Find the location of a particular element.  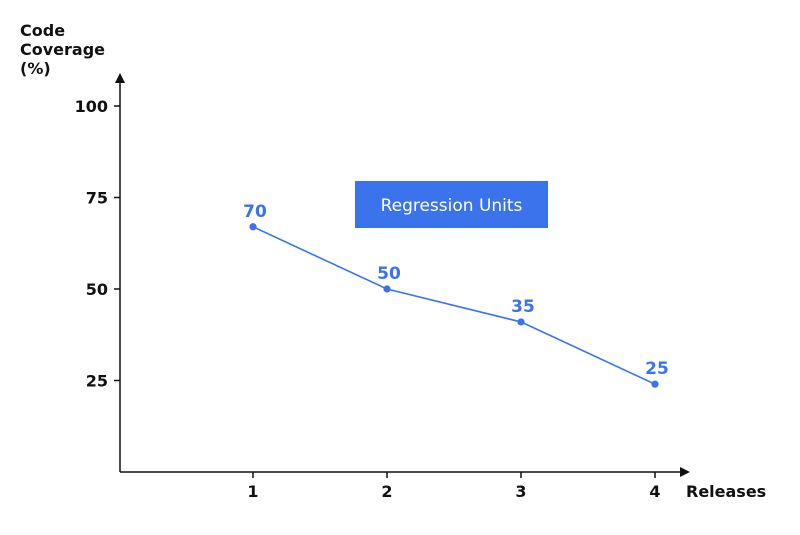

data-label: 50 is located at coordinates (389, 274).